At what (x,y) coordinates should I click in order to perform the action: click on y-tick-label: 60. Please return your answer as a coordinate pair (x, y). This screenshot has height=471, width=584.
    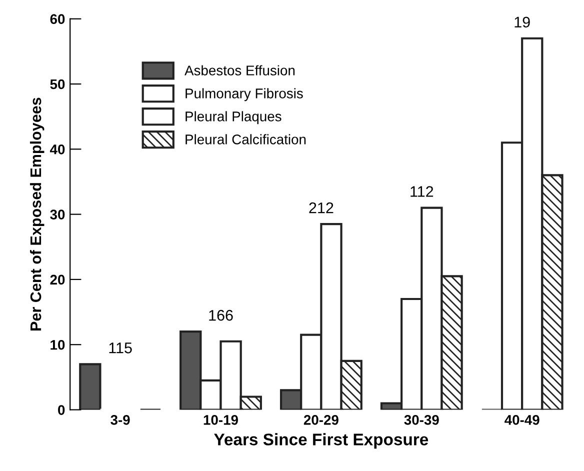
    Looking at the image, I should click on (57, 19).